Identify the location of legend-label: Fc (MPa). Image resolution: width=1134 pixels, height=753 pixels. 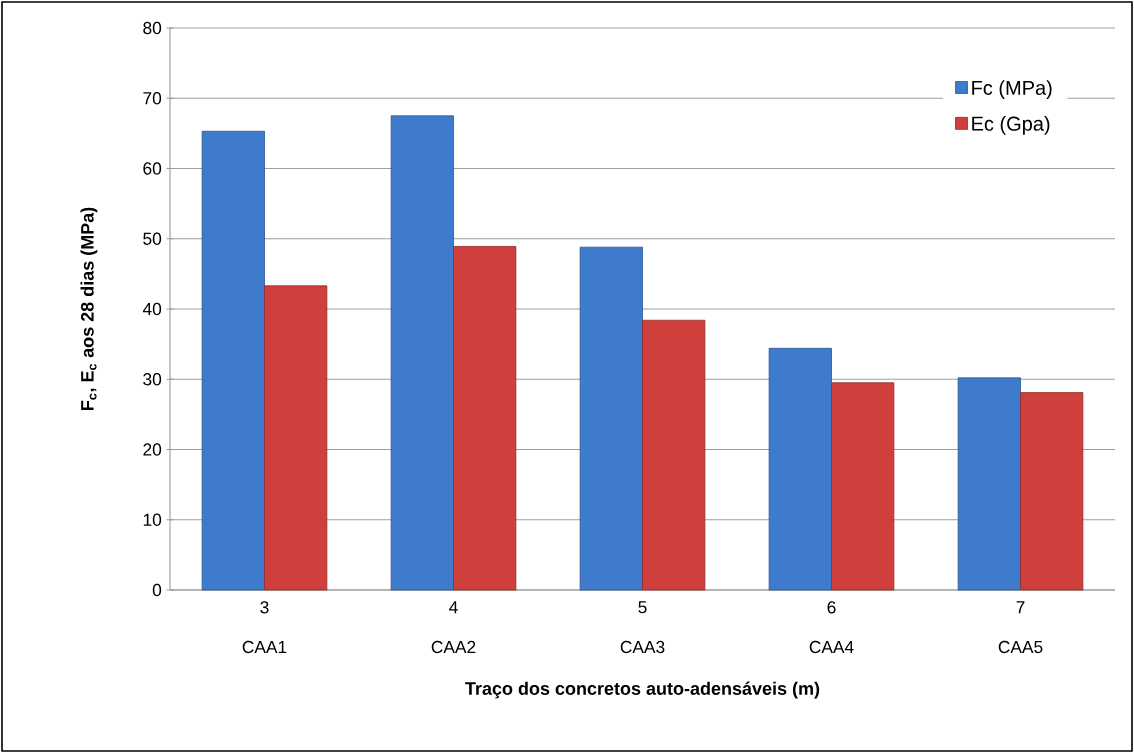
(1012, 89).